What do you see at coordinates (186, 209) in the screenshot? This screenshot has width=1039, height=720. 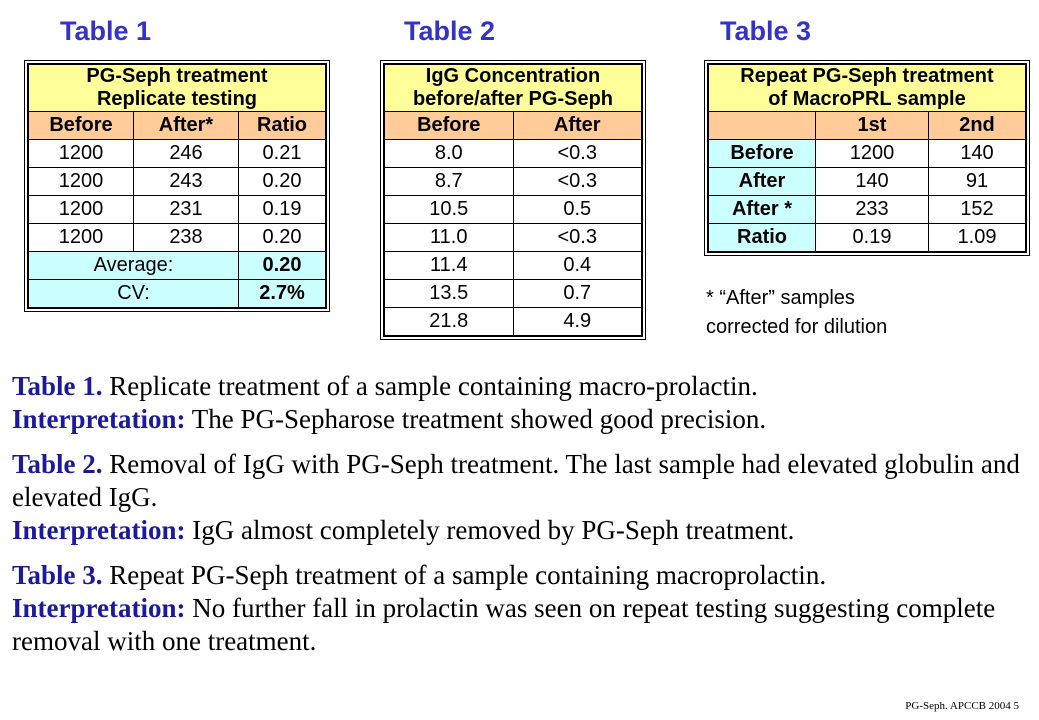 I see `table-cell: 231` at bounding box center [186, 209].